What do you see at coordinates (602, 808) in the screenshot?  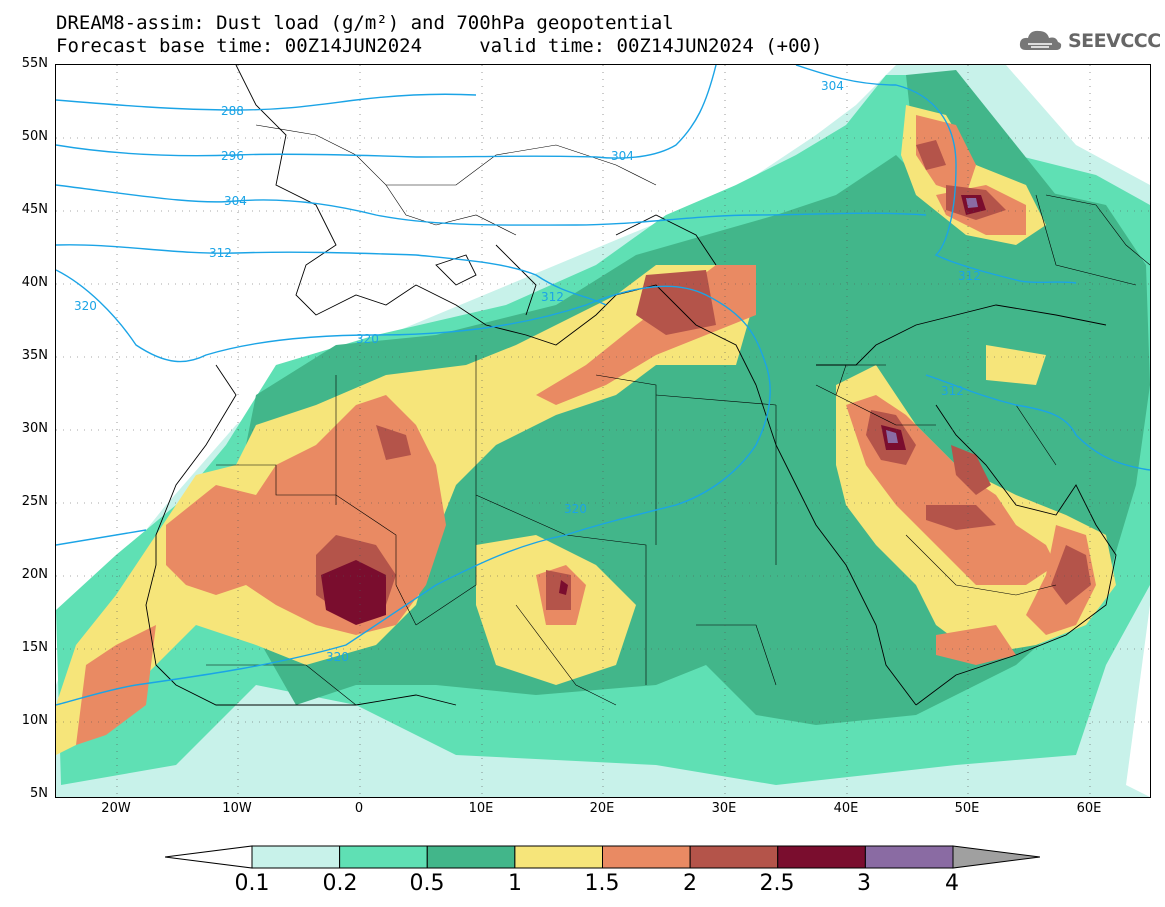 I see `lon-label: 20E` at bounding box center [602, 808].